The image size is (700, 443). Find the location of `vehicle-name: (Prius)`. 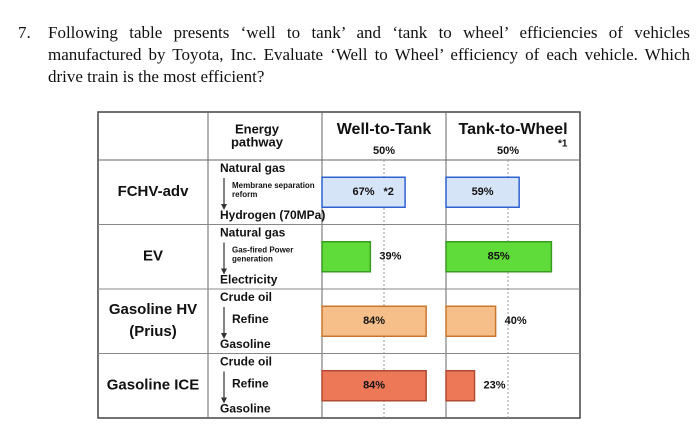

vehicle-name: (Prius) is located at coordinates (153, 331).